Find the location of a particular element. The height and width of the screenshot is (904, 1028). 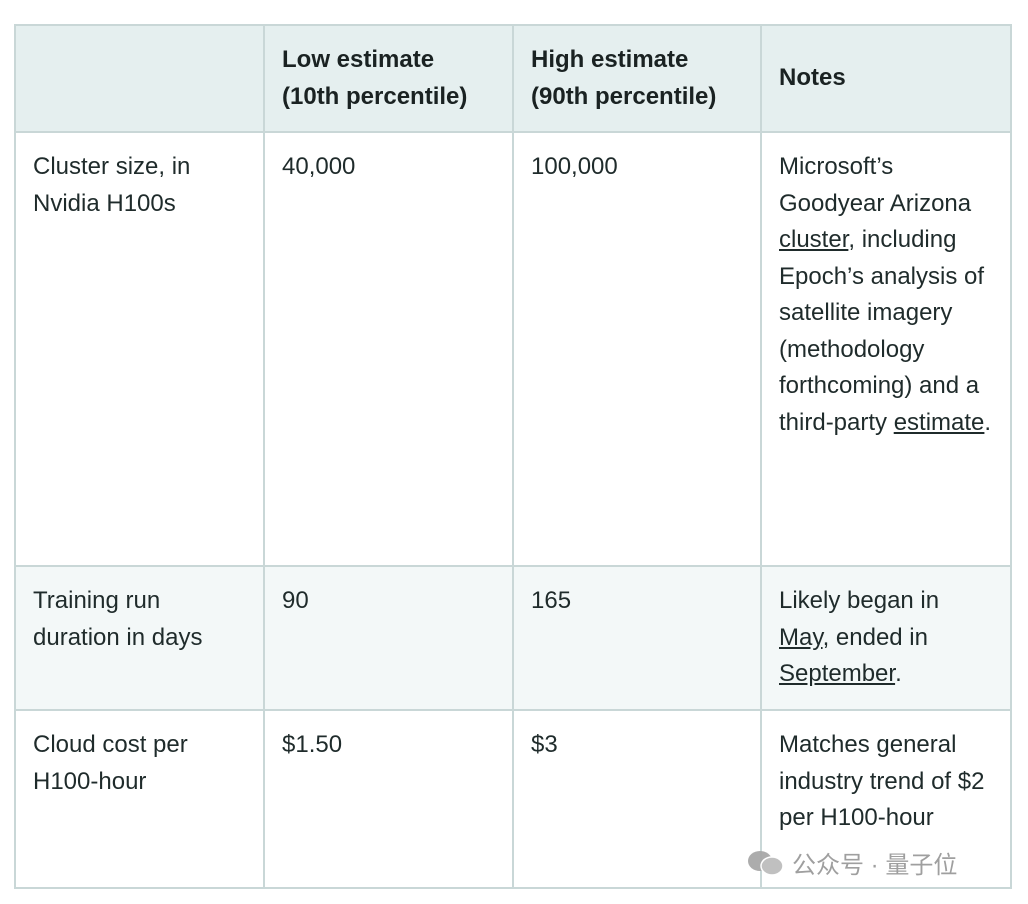

low-cell: $1.50 is located at coordinates (388, 799).